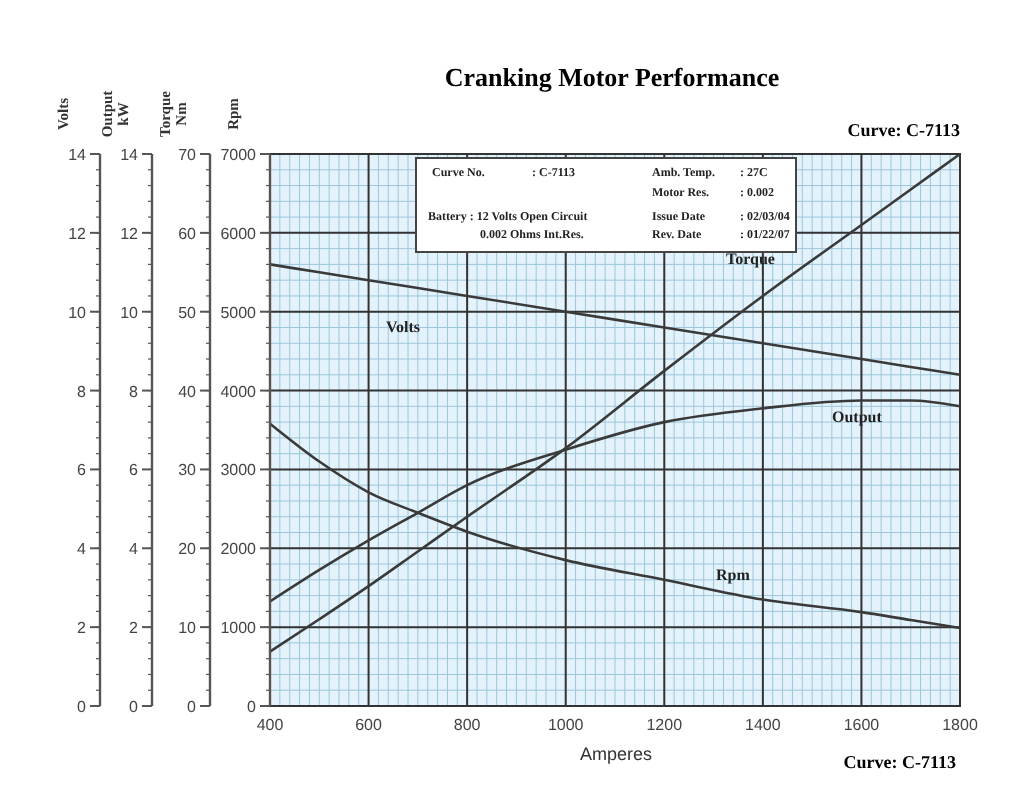 This screenshot has width=1032, height=800. What do you see at coordinates (82, 707) in the screenshot?
I see `text: 0` at bounding box center [82, 707].